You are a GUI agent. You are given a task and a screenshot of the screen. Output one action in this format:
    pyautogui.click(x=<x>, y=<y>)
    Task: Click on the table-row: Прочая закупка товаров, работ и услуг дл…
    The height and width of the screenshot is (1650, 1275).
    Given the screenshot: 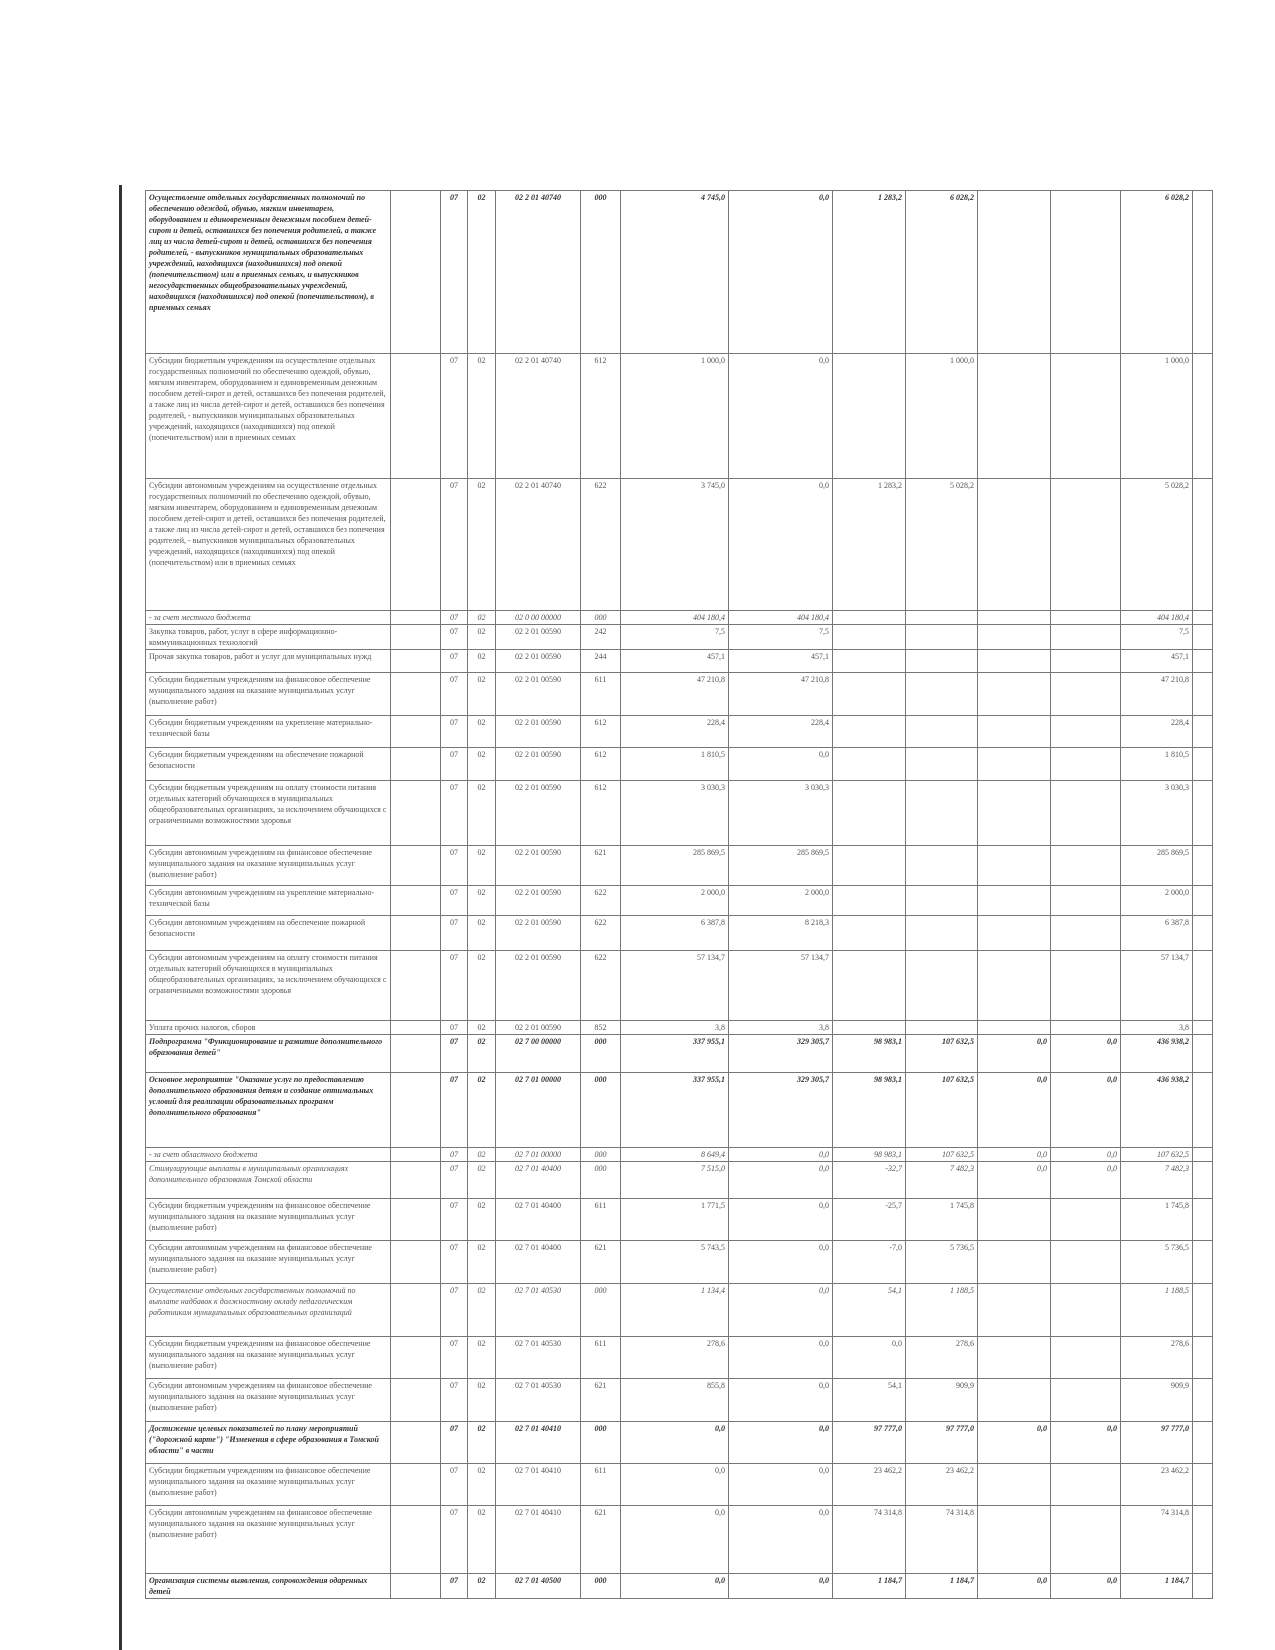 What is the action you would take?
    pyautogui.click(x=679, y=661)
    